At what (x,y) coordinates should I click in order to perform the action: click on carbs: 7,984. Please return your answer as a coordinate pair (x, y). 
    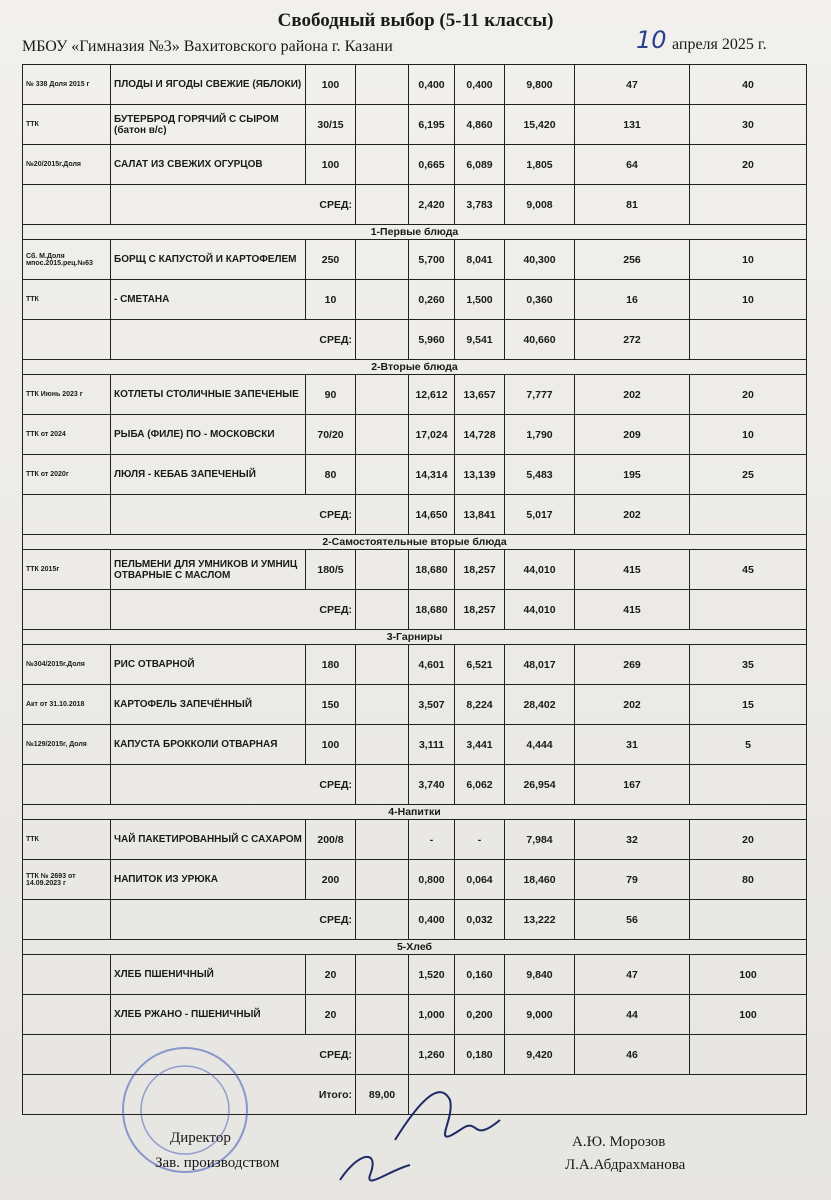
    Looking at the image, I should click on (539, 839).